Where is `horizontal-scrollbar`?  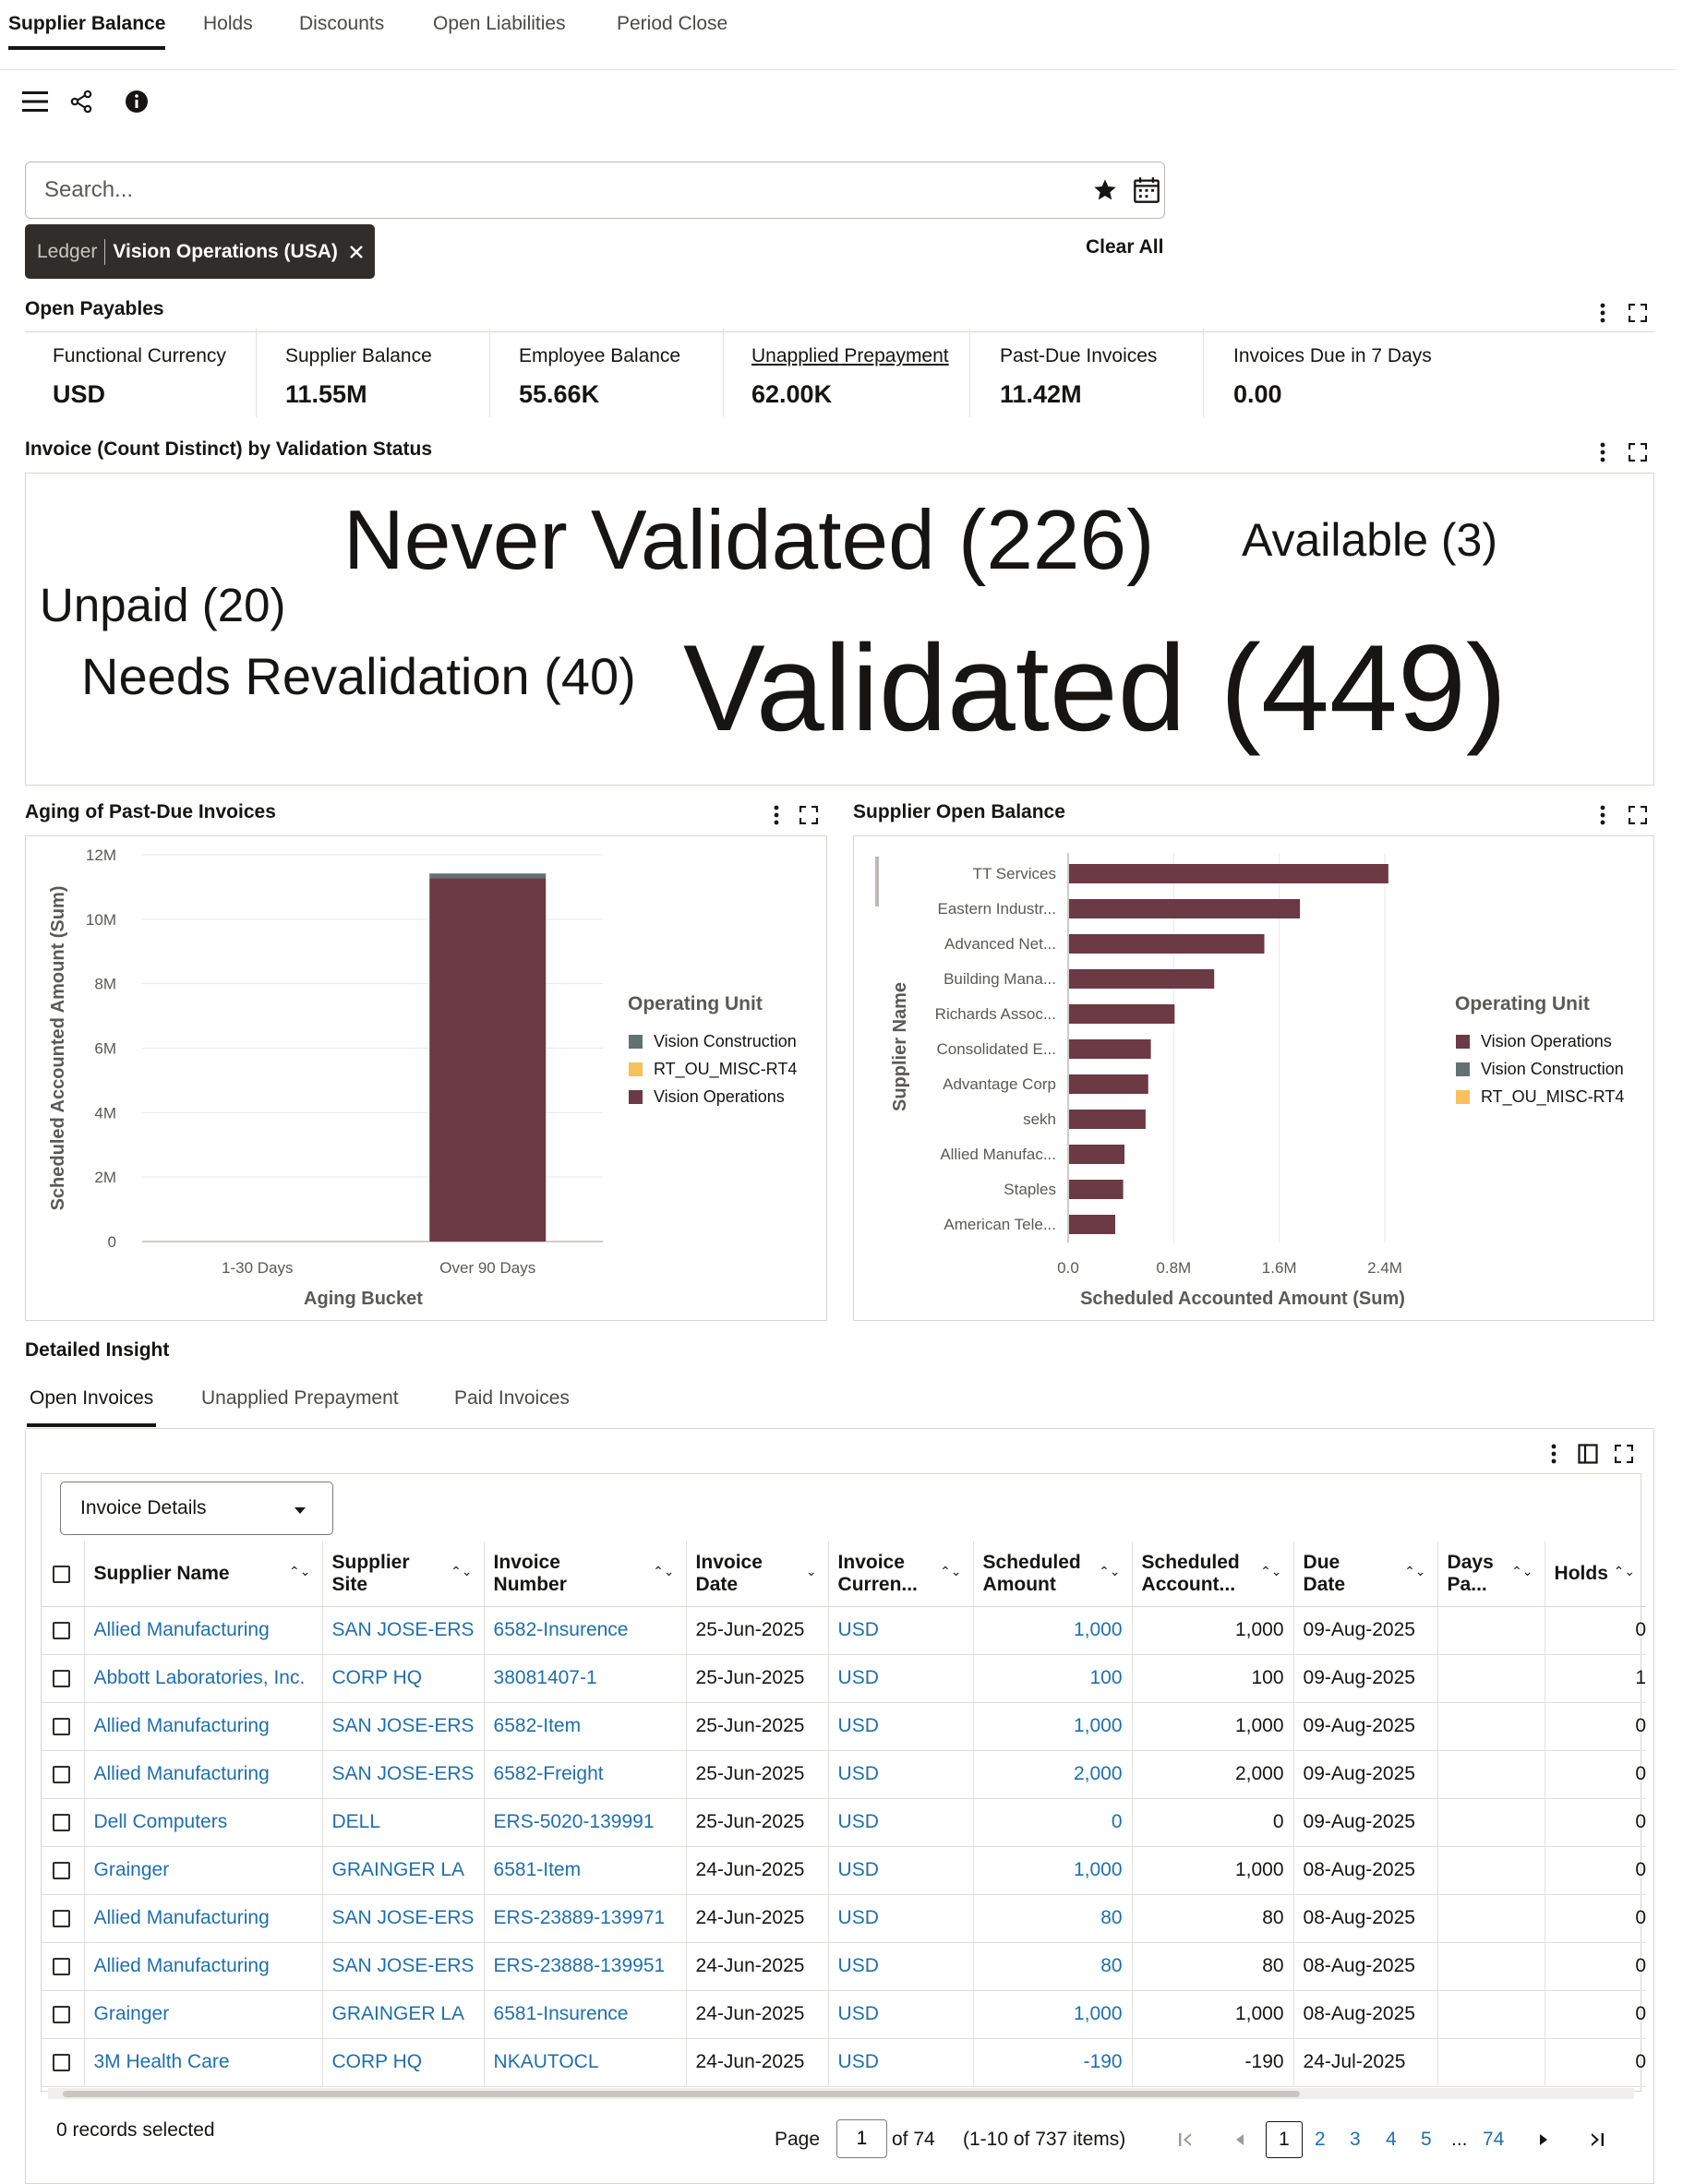 horizontal-scrollbar is located at coordinates (841, 2093).